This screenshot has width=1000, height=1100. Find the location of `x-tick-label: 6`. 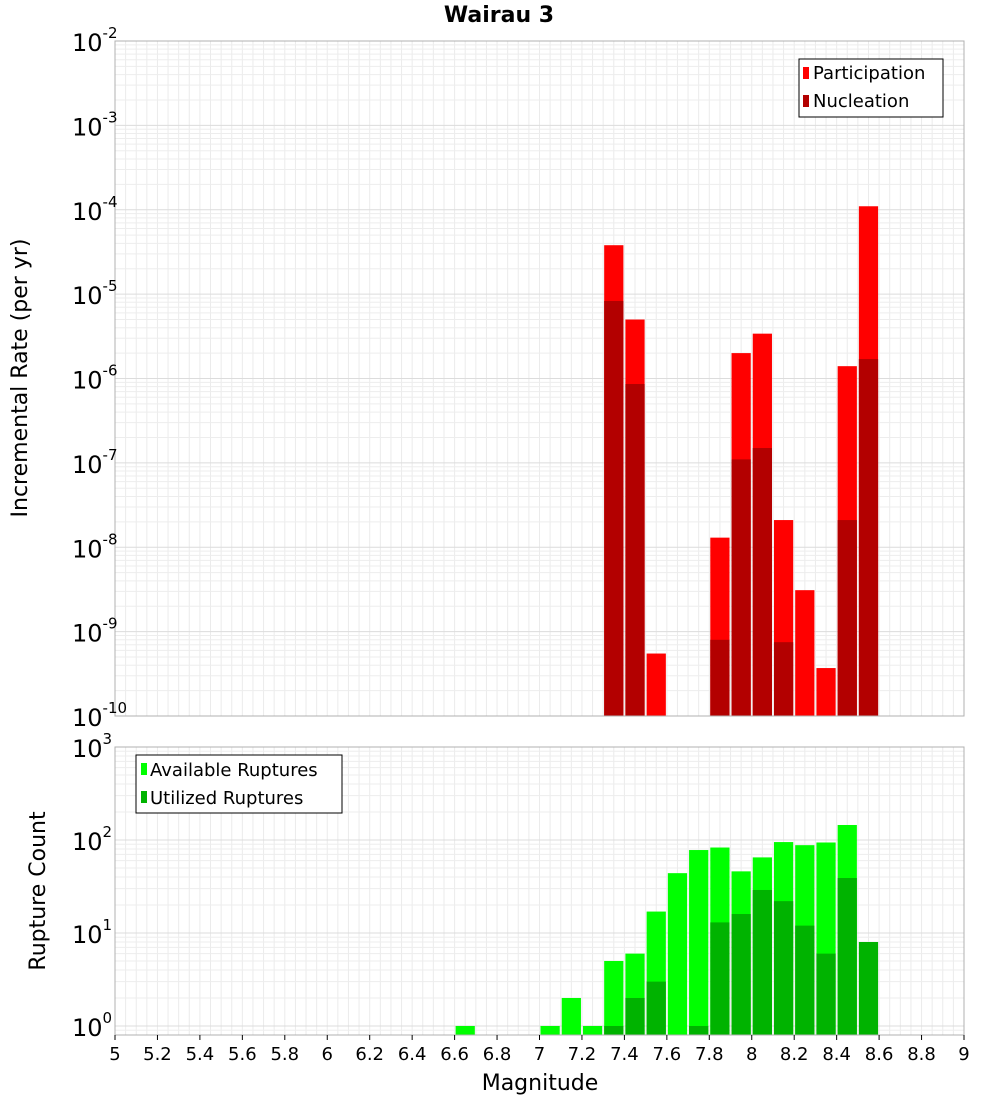

x-tick-label: 6 is located at coordinates (327, 1054).